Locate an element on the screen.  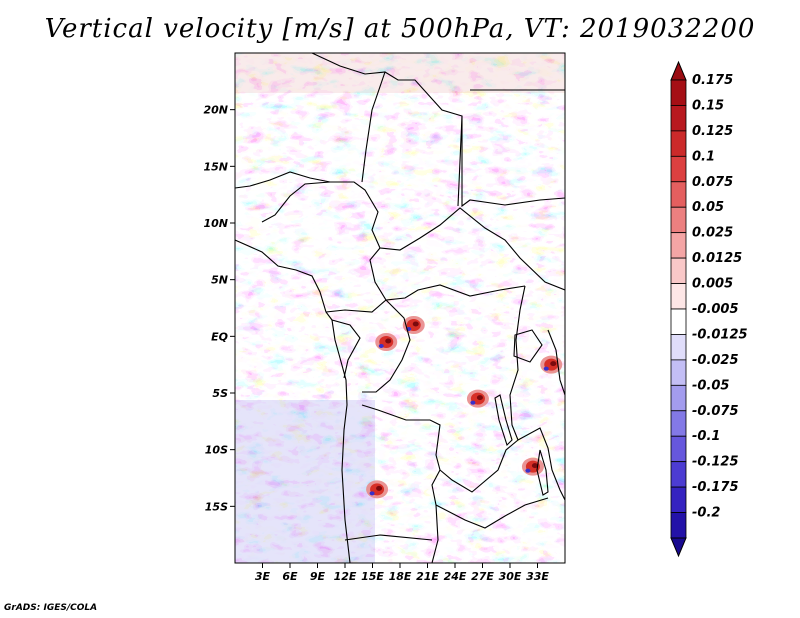
border-congo-drc is located at coordinates (386, 346).